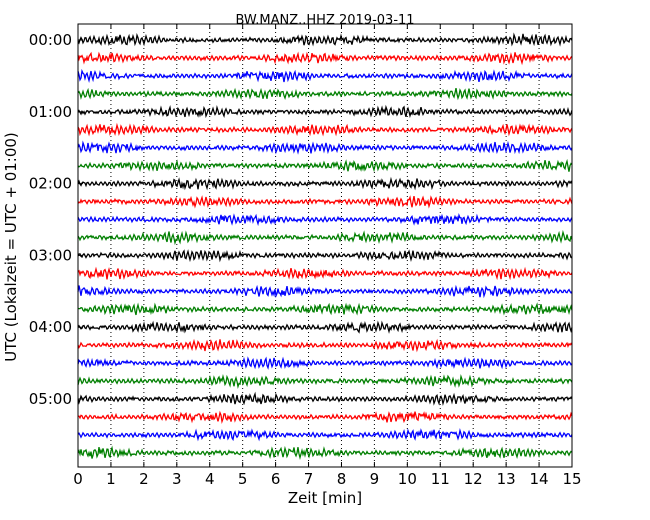 This screenshot has height=520, width=650. I want to click on y-tick-label: 05:00, so click(50, 399).